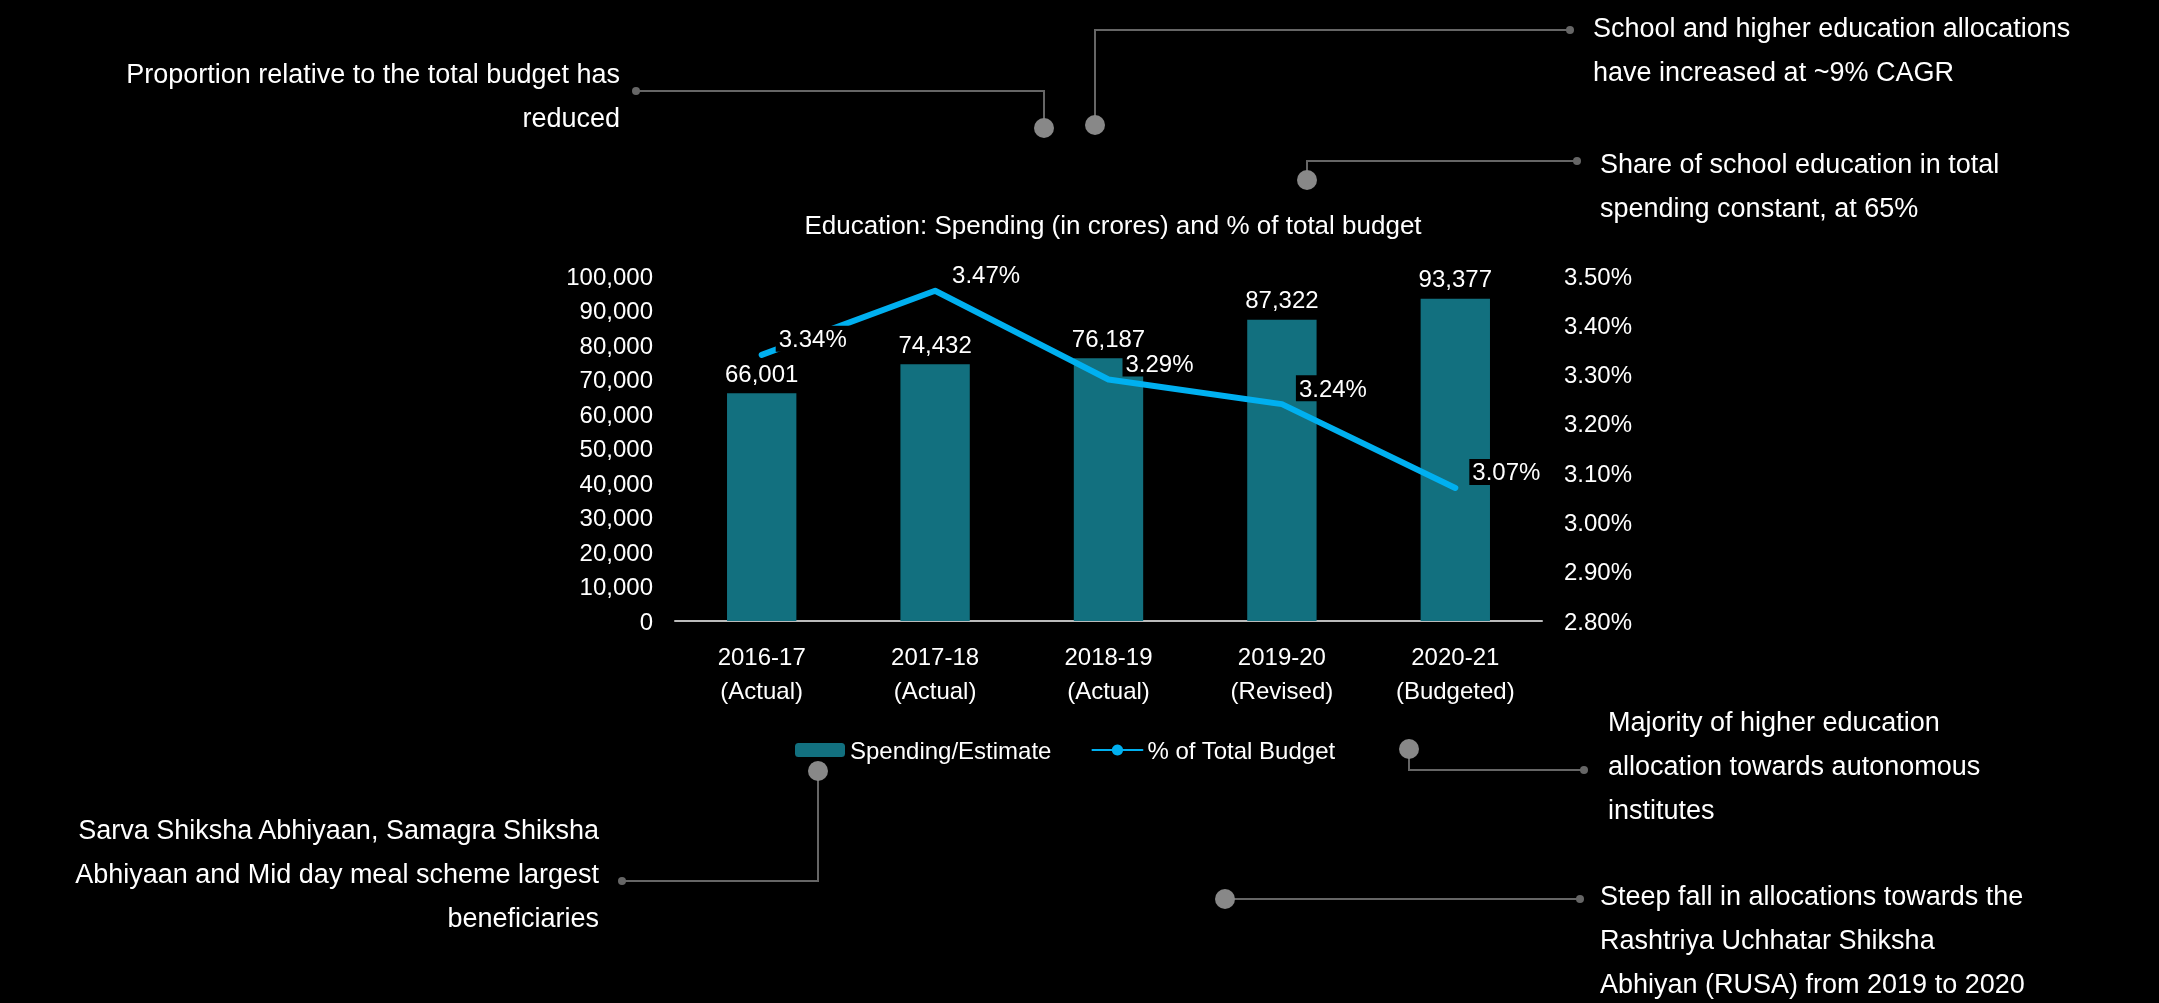  Describe the element at coordinates (616, 517) in the screenshot. I see `y-tick-label: 30,000` at that location.